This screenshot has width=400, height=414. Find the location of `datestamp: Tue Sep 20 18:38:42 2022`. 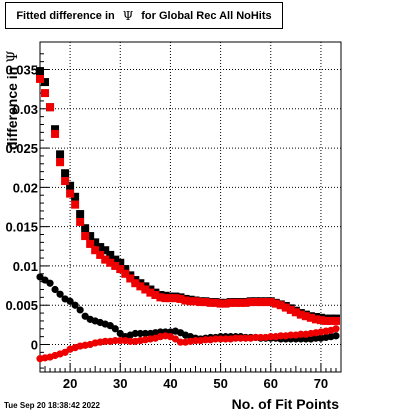

datestamp: Tue Sep 20 18:38:42 2022 is located at coordinates (52, 405).